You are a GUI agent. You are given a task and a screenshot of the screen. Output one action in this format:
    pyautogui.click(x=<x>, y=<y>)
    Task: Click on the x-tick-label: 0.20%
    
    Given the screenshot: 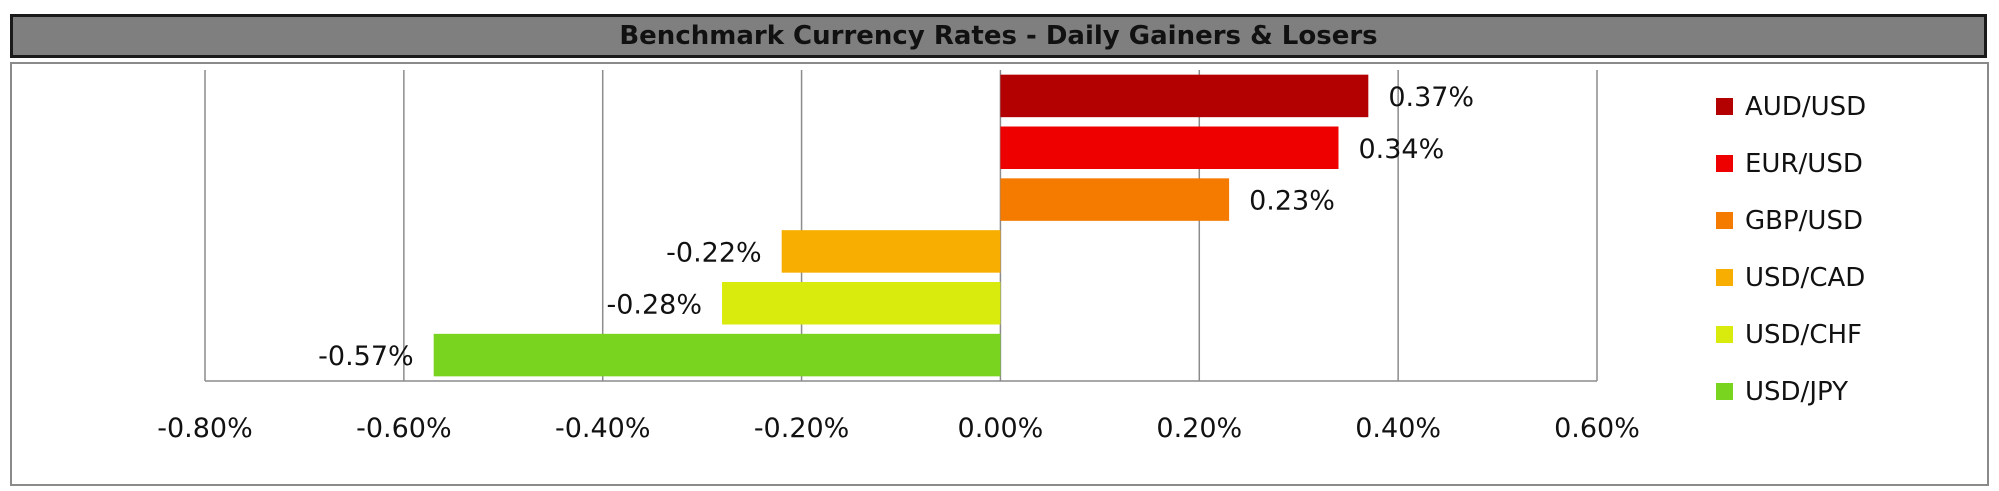 What is the action you would take?
    pyautogui.click(x=1199, y=428)
    